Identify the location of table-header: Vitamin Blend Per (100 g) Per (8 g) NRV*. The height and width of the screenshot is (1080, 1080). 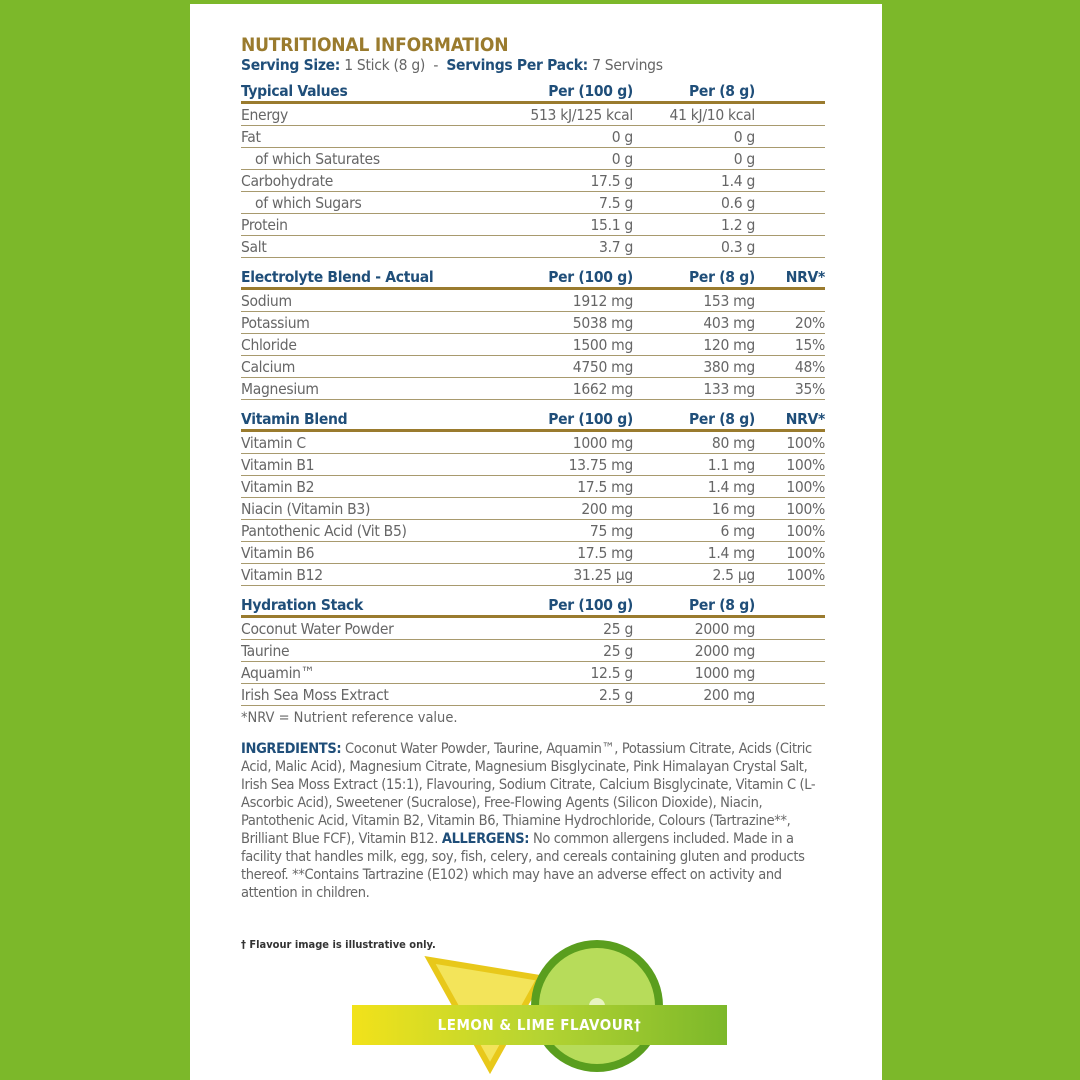
(533, 420).